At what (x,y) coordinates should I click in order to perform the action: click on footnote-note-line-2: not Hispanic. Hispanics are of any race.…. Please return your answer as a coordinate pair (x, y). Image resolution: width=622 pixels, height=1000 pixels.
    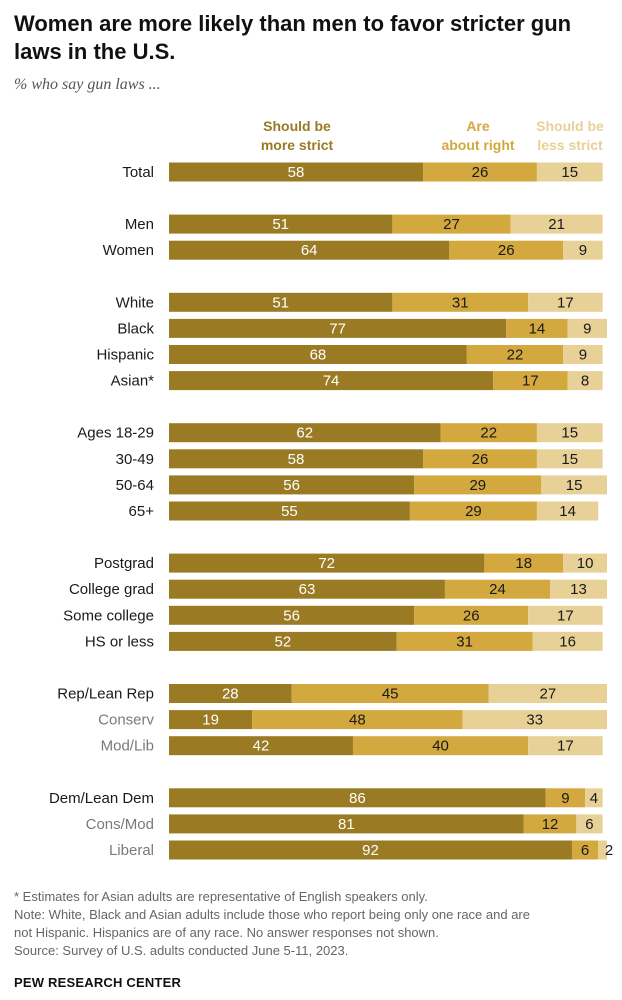
    Looking at the image, I should click on (226, 932).